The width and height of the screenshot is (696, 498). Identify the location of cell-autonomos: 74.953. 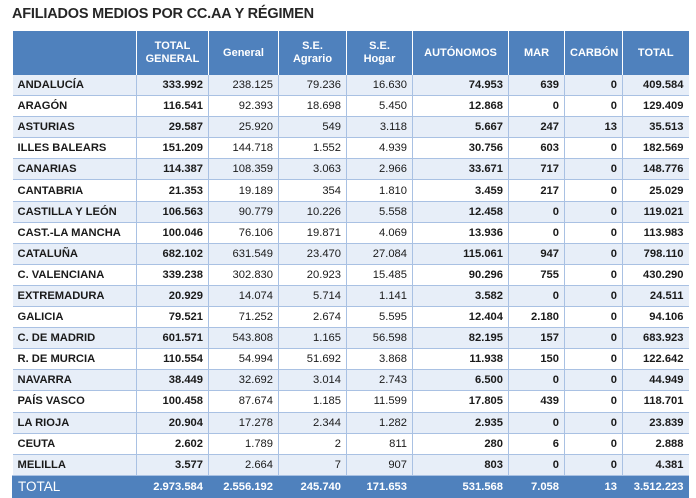
(460, 86).